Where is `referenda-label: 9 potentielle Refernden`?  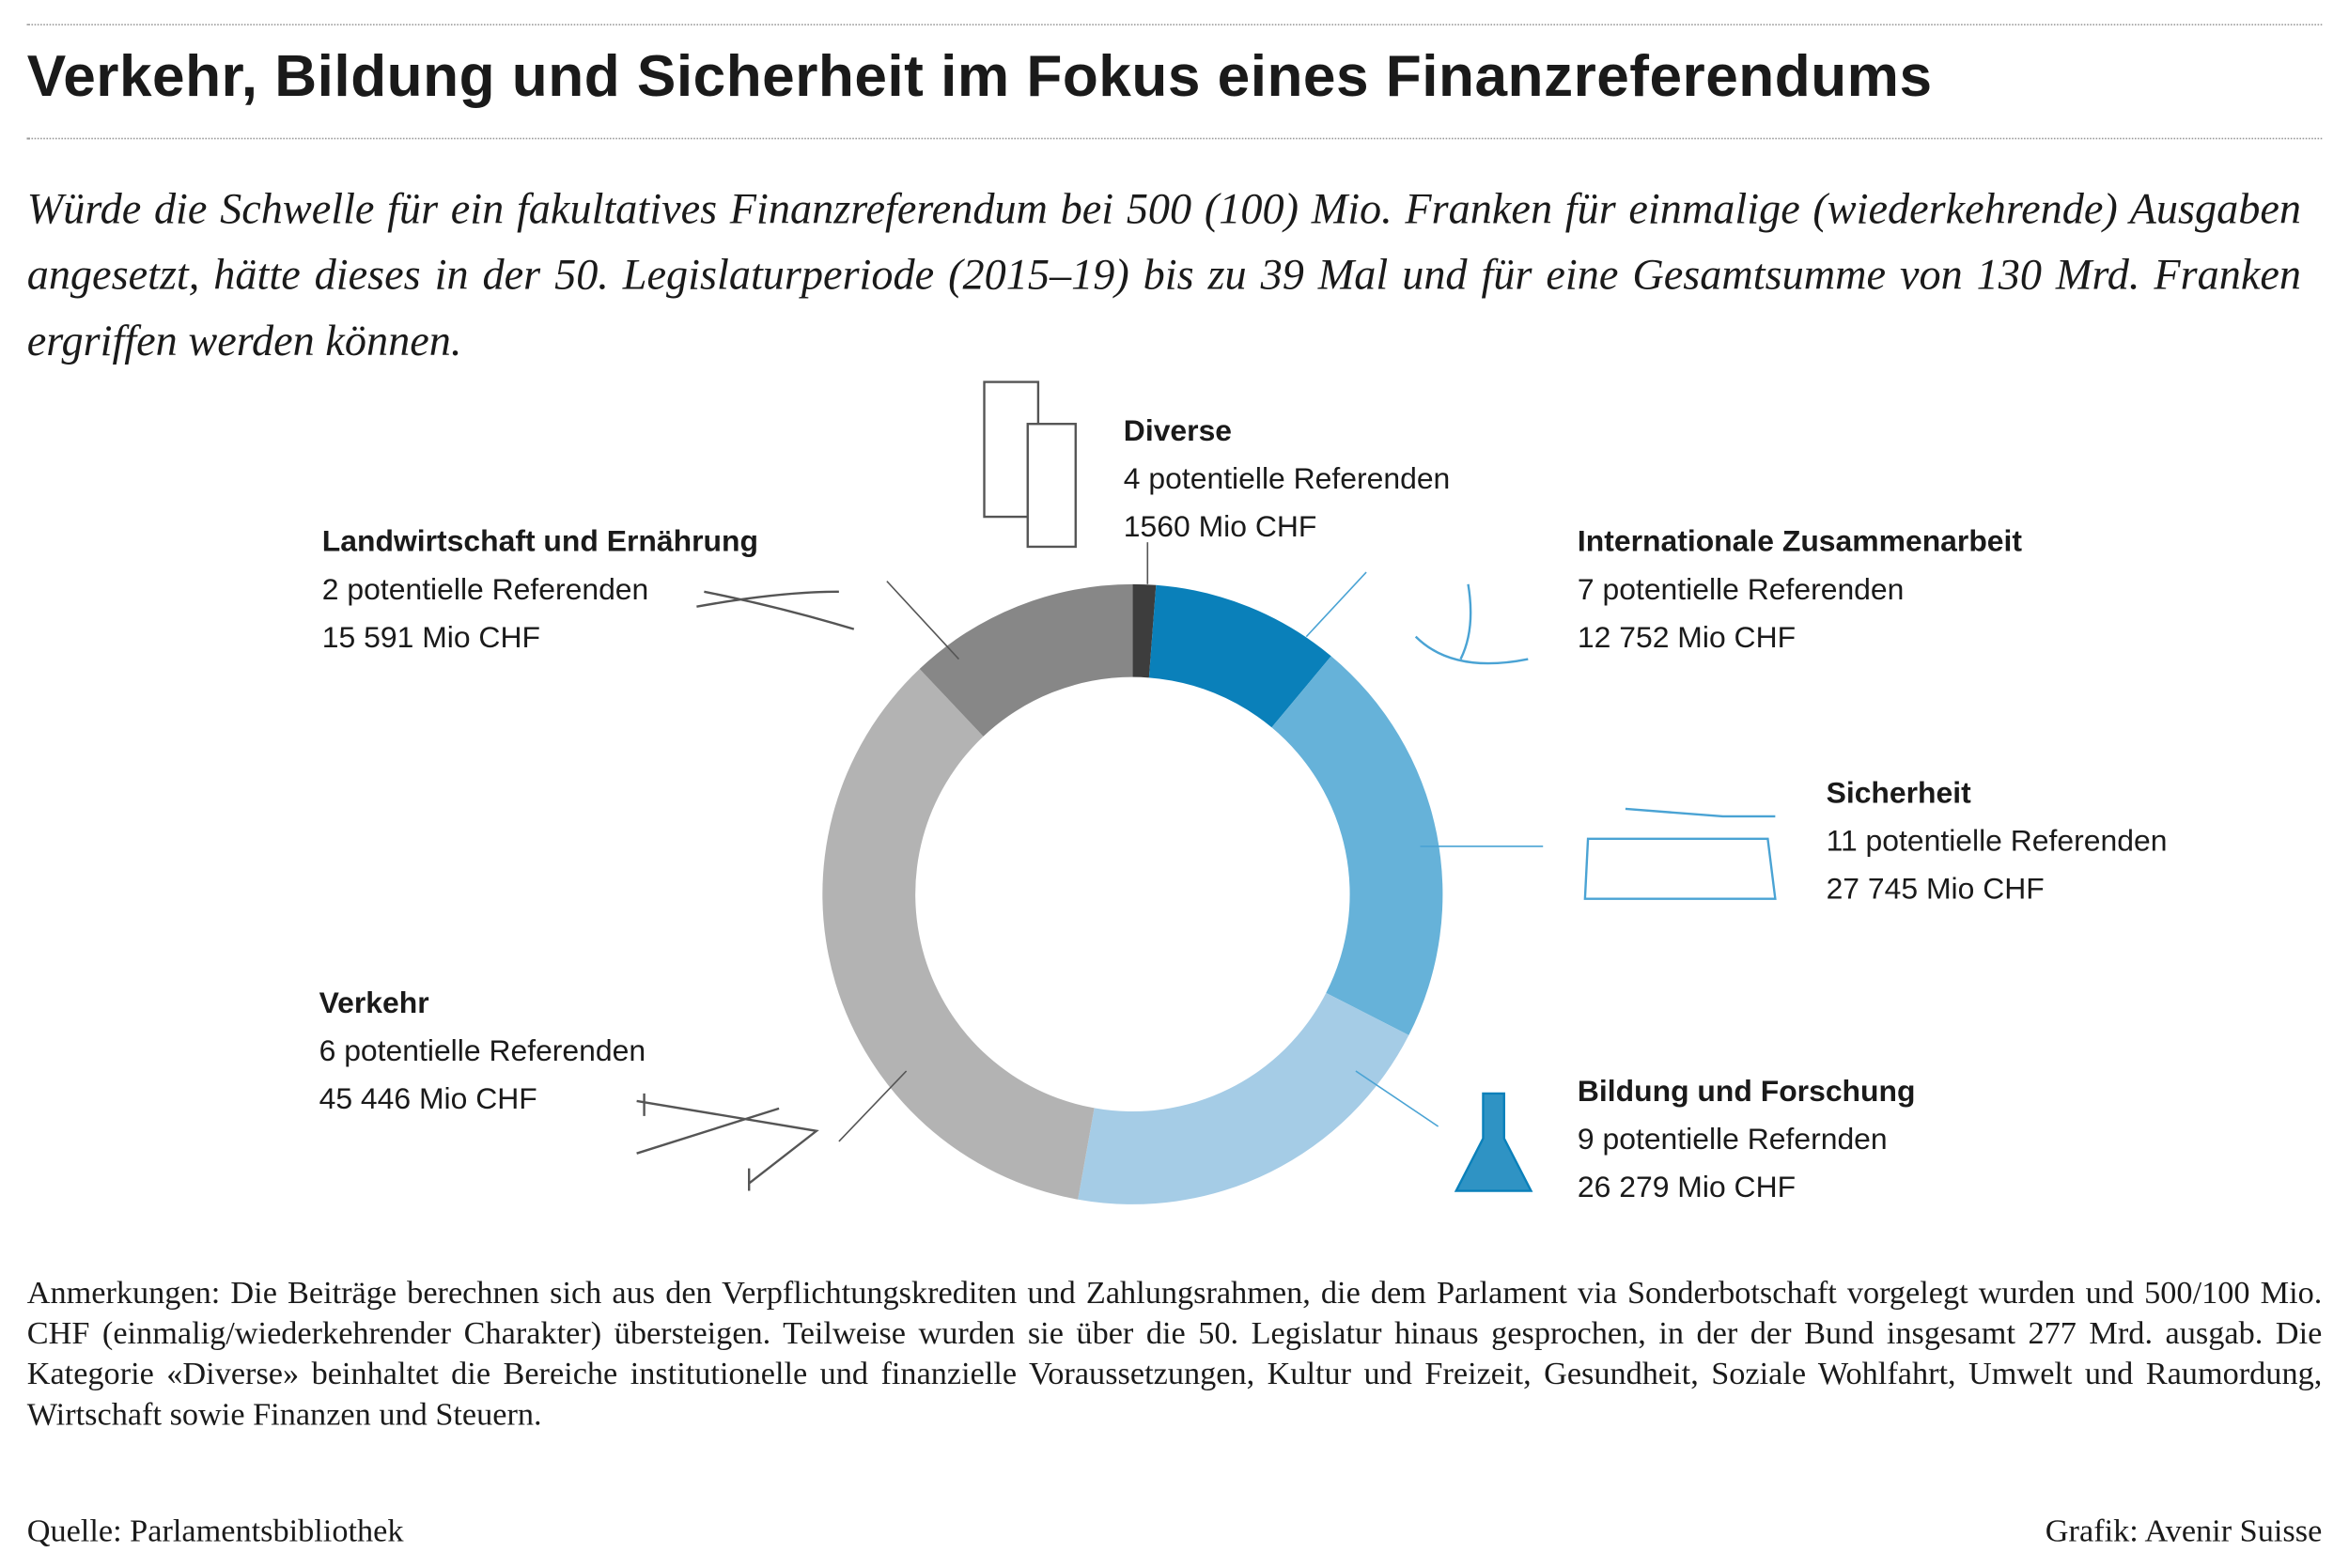
referenda-label: 9 potentielle Refernden is located at coordinates (1732, 1140).